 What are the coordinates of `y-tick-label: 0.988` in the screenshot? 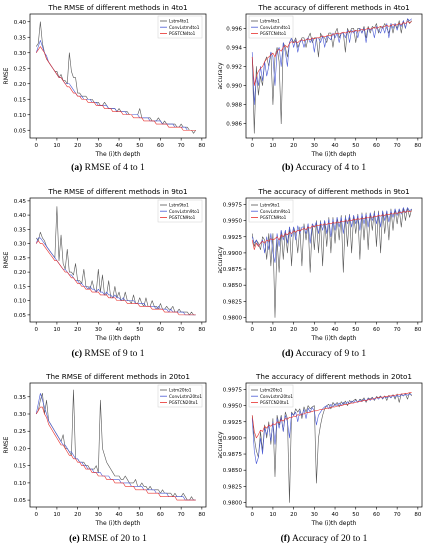 It's located at (234, 106).